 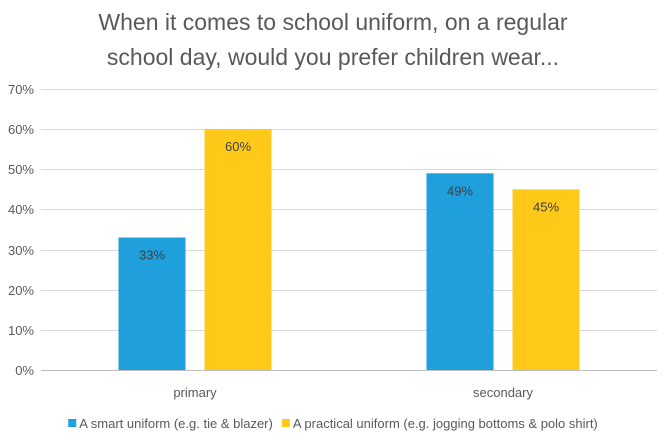 What do you see at coordinates (21, 129) in the screenshot?
I see `y-tick-label: 60%` at bounding box center [21, 129].